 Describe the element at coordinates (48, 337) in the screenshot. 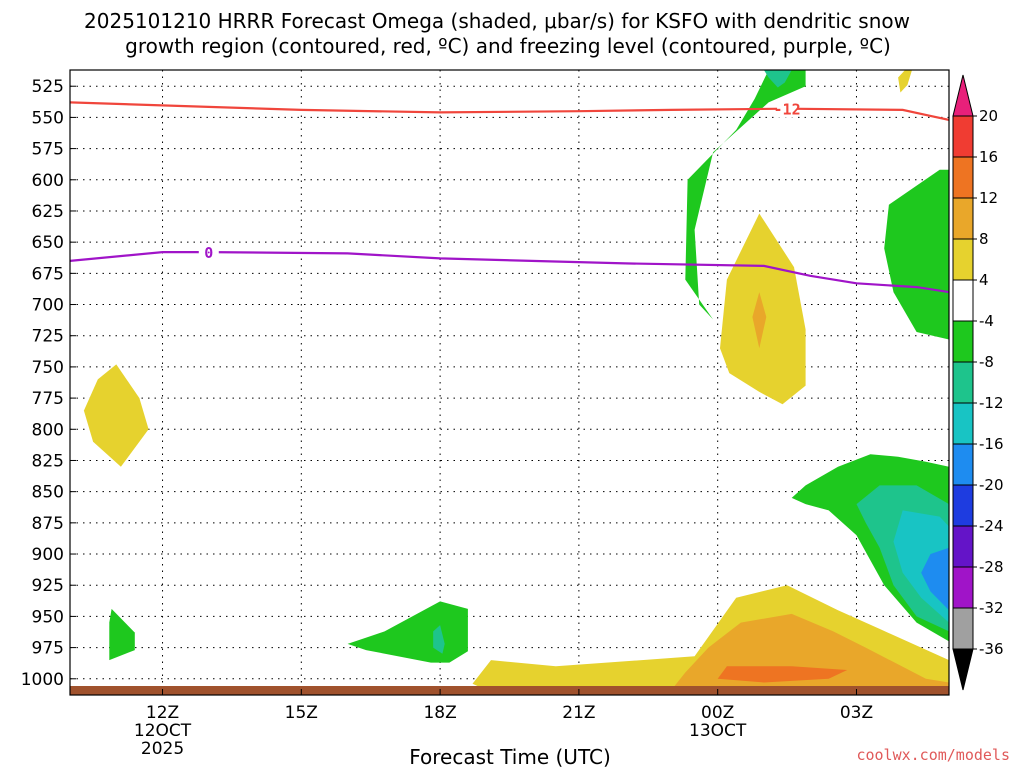

I see `y-tick-label: 725` at that location.